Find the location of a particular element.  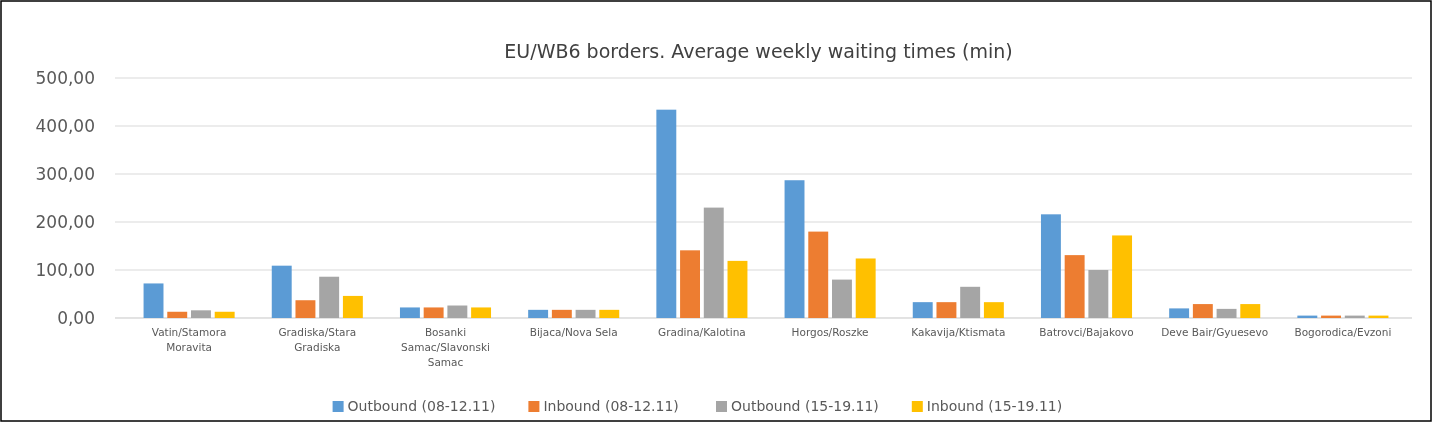

x-tick-label: Kakavija/Ktismata is located at coordinates (958, 332).